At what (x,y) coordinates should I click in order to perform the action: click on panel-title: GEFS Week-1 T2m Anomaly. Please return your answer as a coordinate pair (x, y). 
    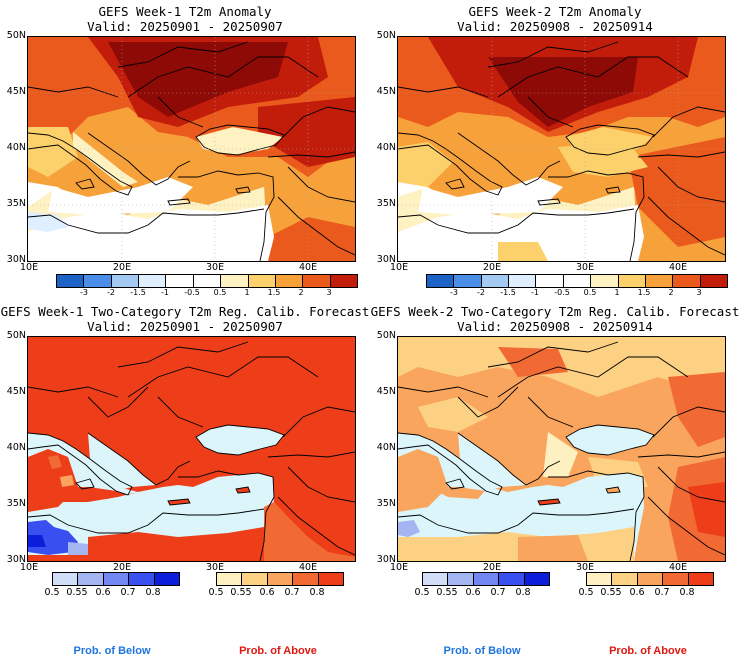
    Looking at the image, I should click on (185, 11).